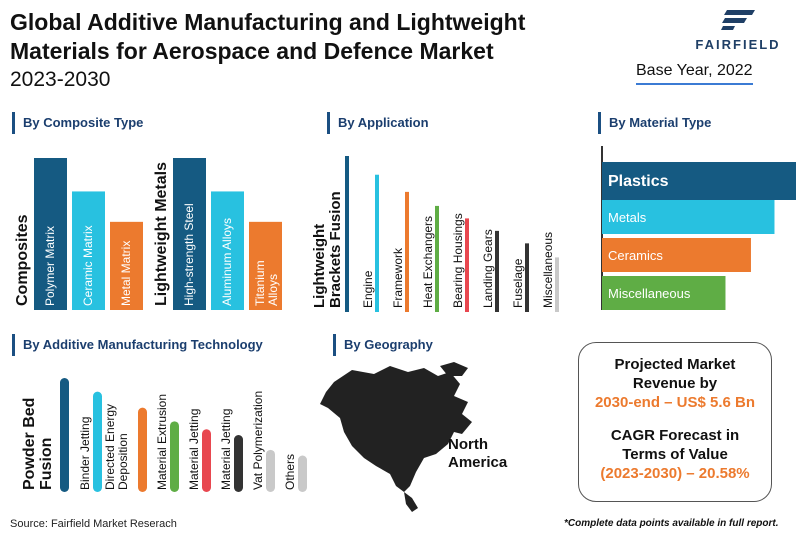 The height and width of the screenshot is (536, 800). I want to click on bar-label-0-2: Metal Matrix, so click(126, 273).